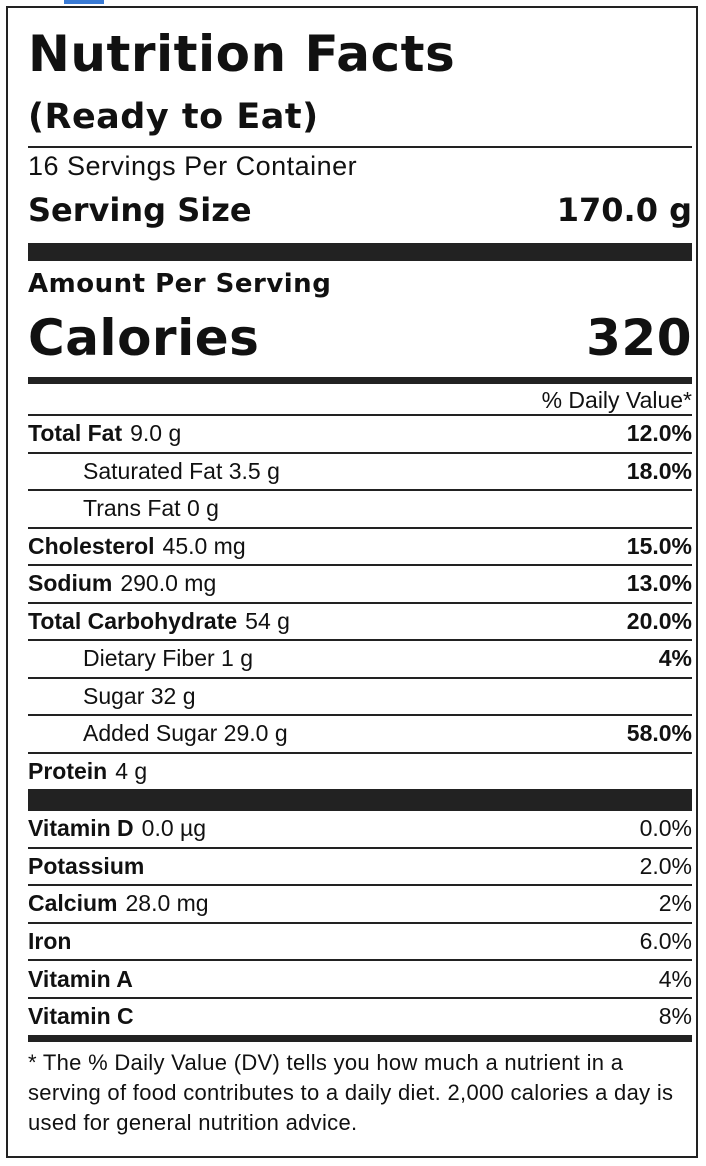  What do you see at coordinates (360, 433) in the screenshot?
I see `nutrient-row-total-fat: Total Fat 9.0 g 12.0%` at bounding box center [360, 433].